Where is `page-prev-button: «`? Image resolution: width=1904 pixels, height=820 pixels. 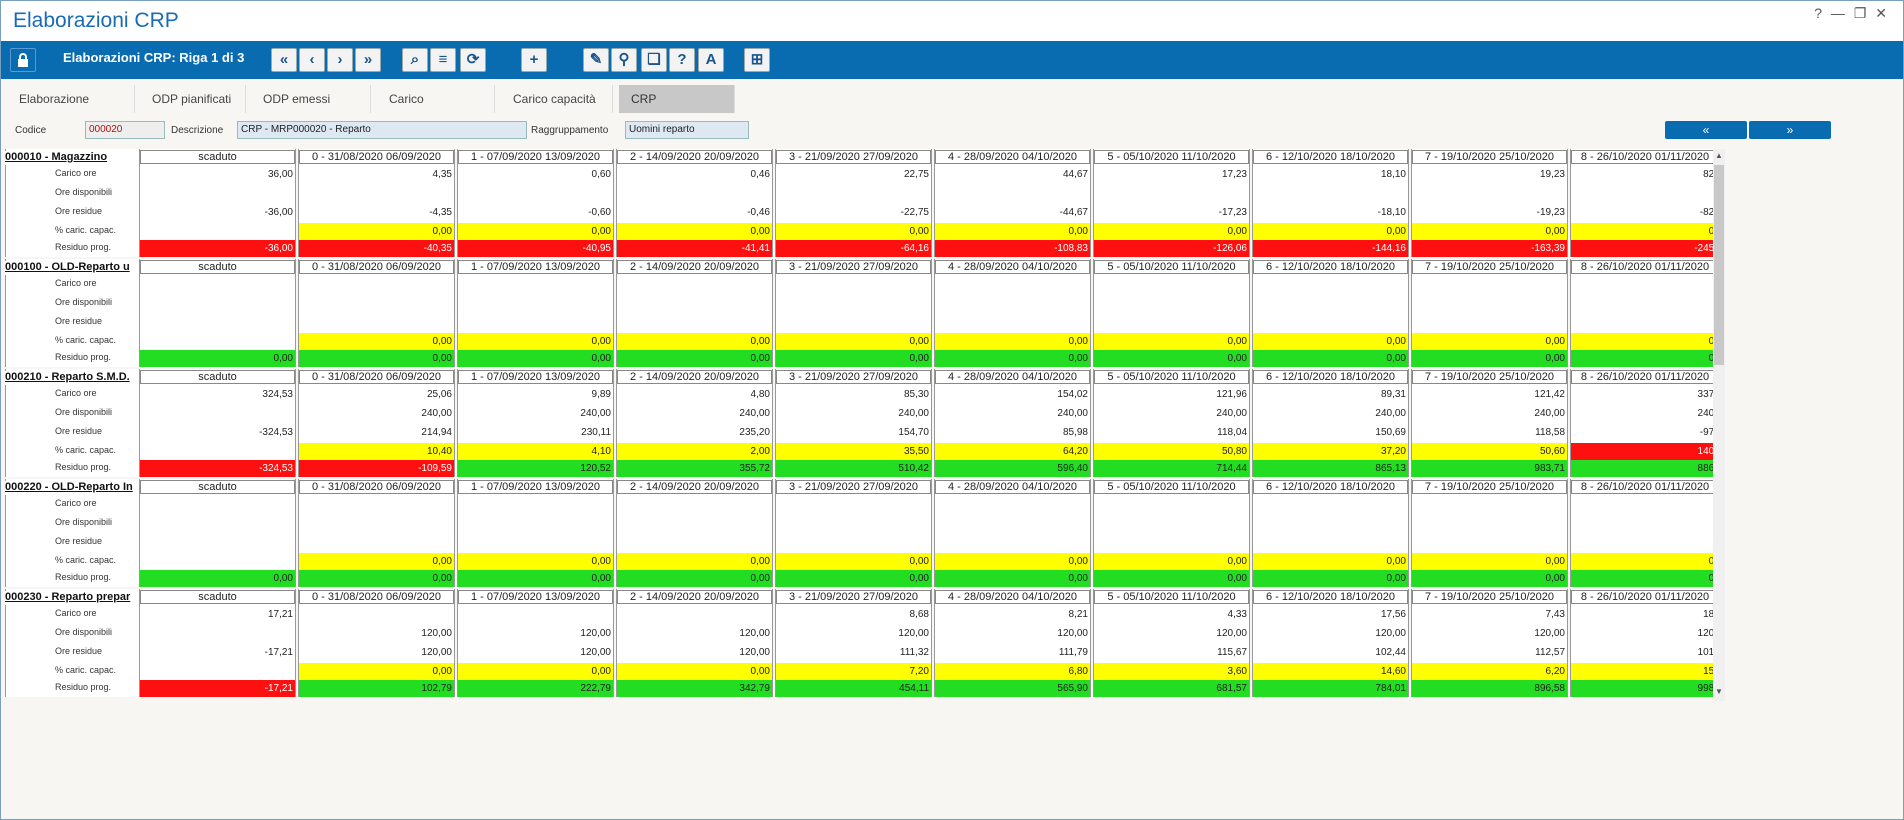 page-prev-button: « is located at coordinates (1706, 130).